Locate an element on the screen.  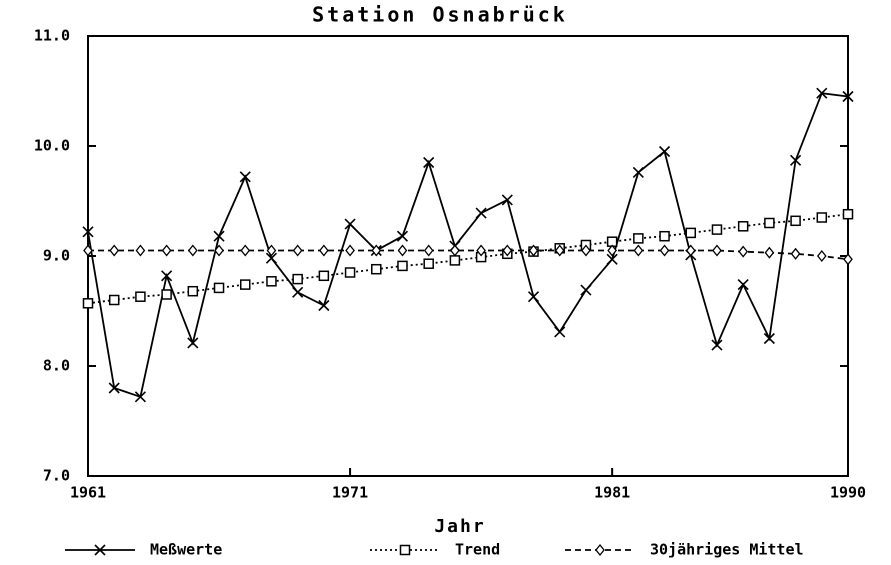
y-tick-label: 8.0 is located at coordinates (56, 366).